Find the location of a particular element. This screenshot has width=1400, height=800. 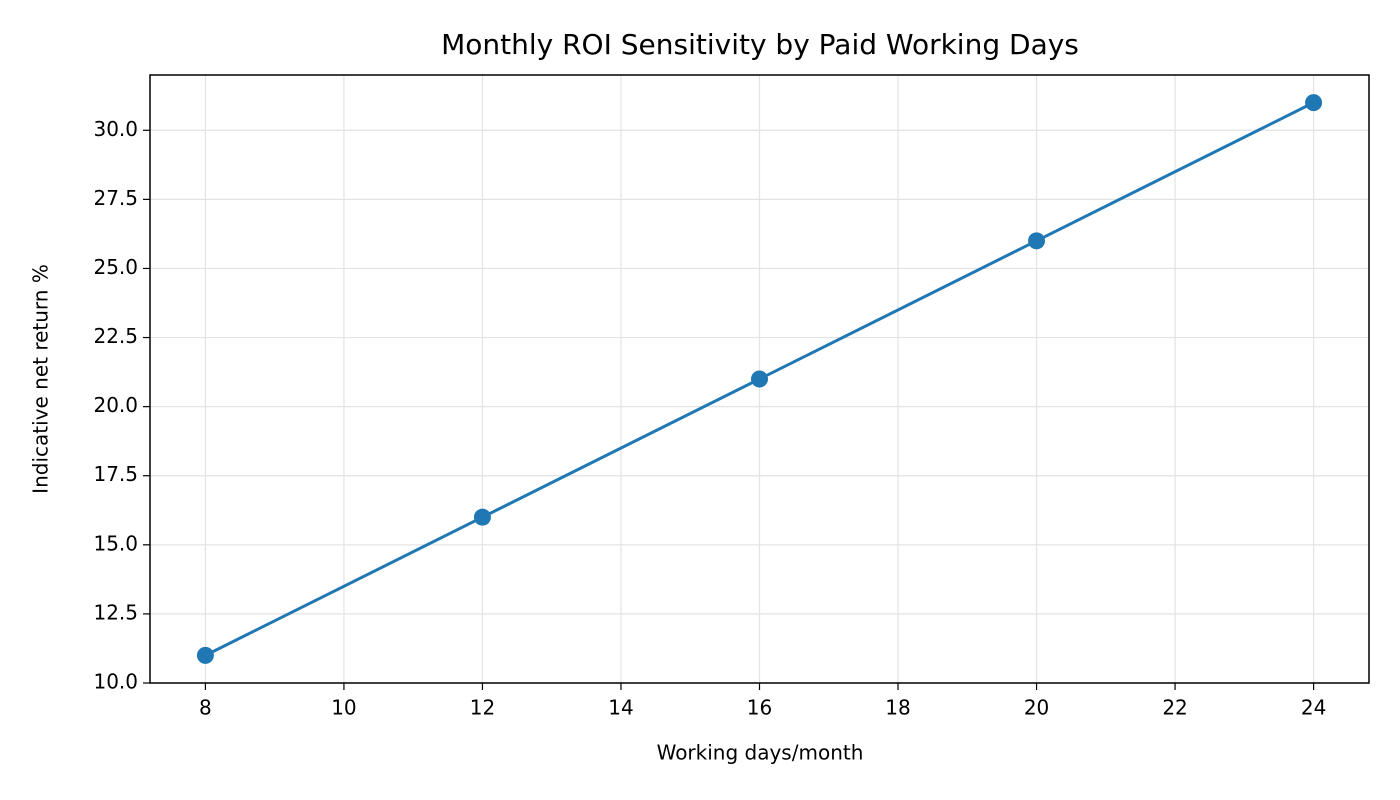

x-tick-label: 16 is located at coordinates (759, 708).